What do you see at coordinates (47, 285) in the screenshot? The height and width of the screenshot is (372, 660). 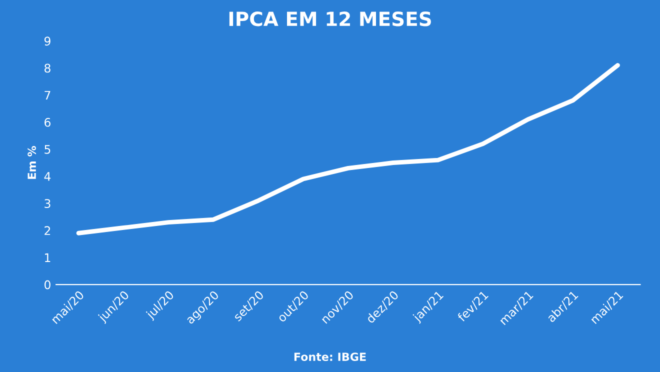 I see `y-tick-label: 0` at bounding box center [47, 285].